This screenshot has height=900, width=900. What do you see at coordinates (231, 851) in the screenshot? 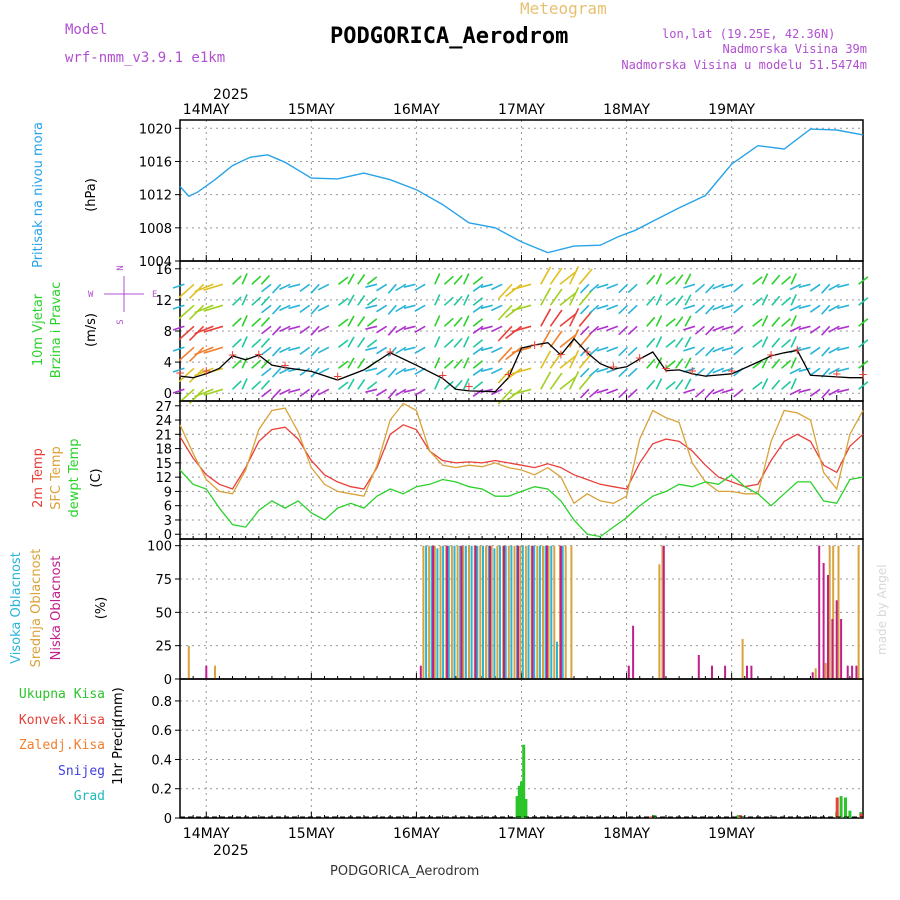
I see `bottom-year-label: 2025` at bounding box center [231, 851].